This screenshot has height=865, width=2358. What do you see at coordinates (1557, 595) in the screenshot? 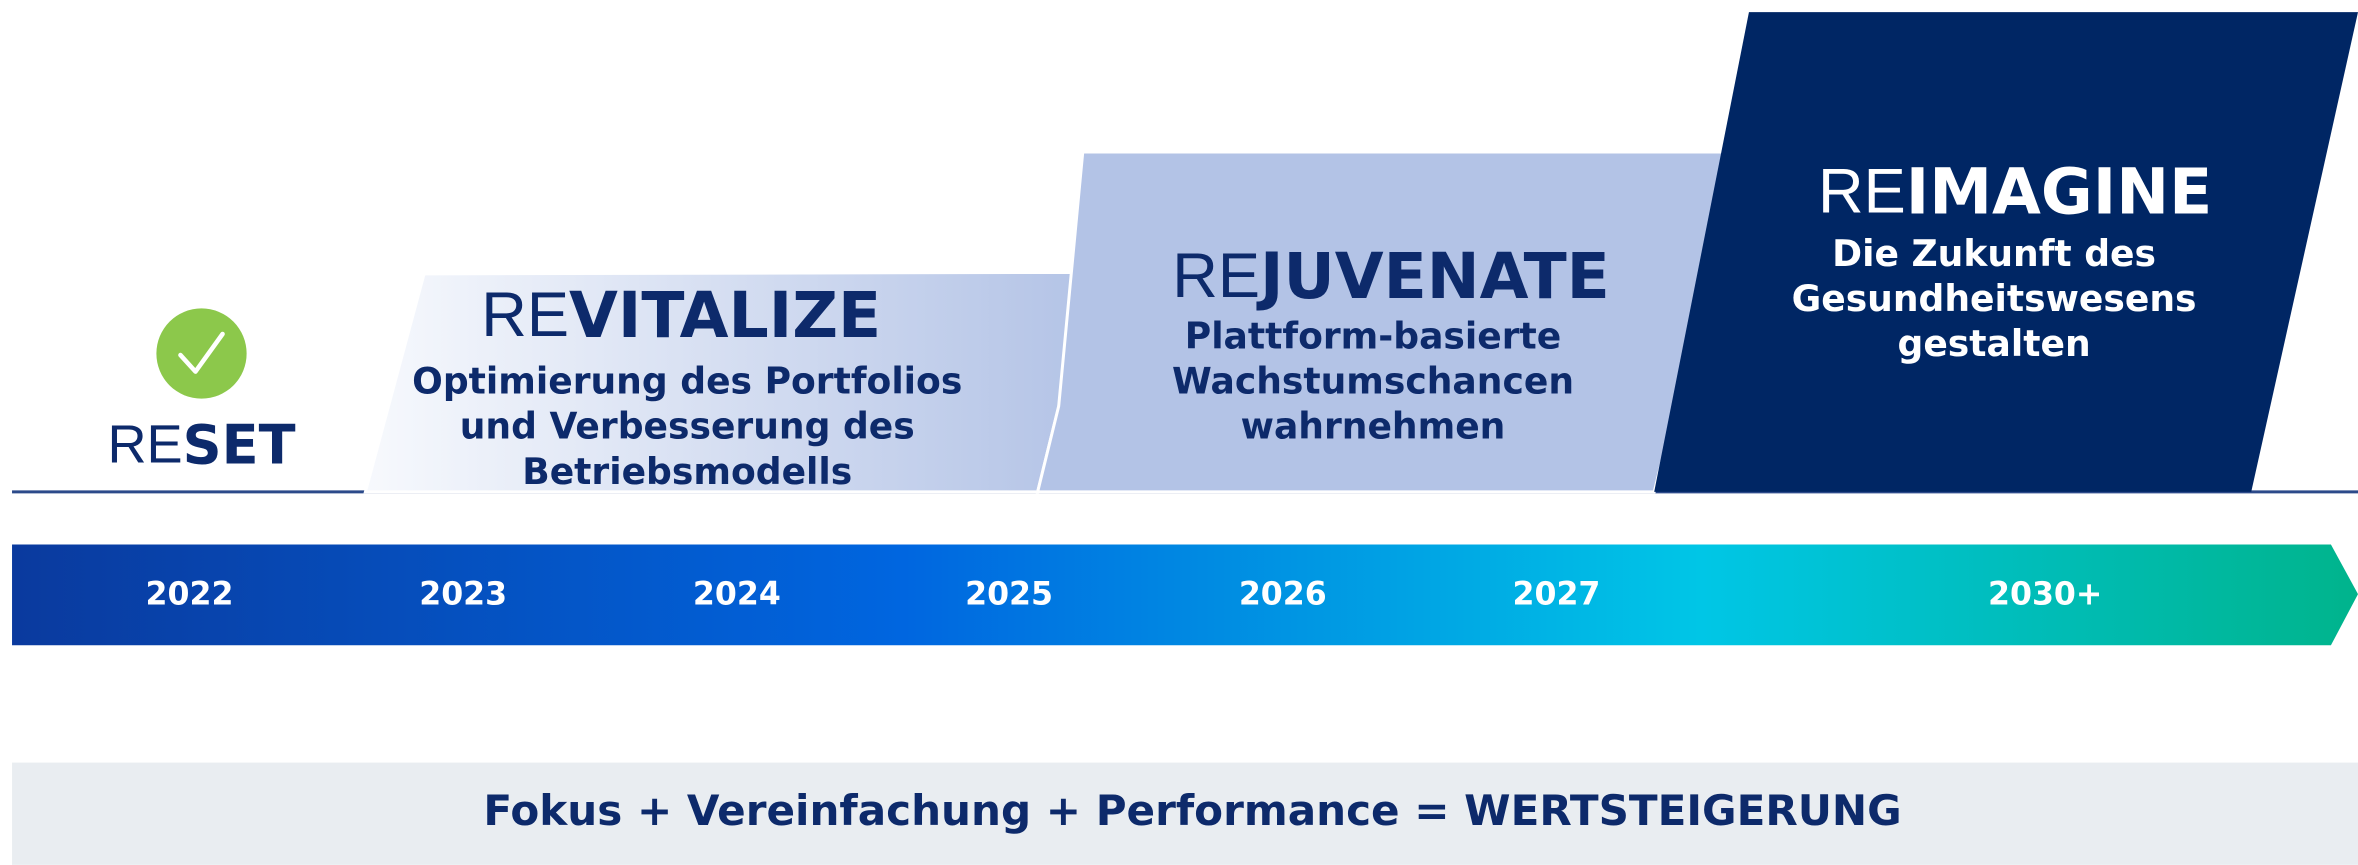
I see `year-label: 2027` at bounding box center [1557, 595].